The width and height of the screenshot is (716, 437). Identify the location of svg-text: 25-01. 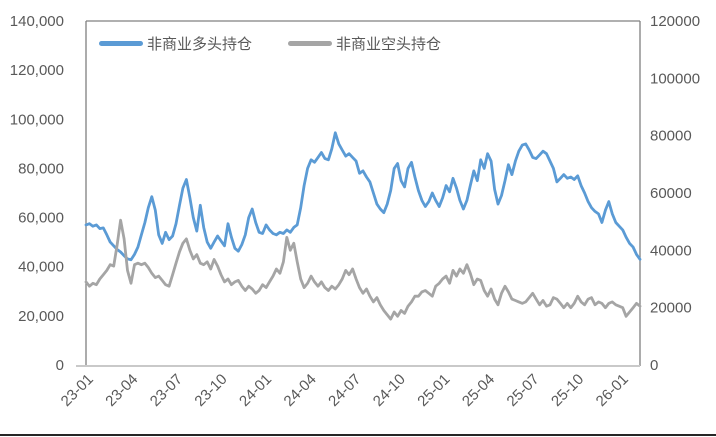
(433, 390).